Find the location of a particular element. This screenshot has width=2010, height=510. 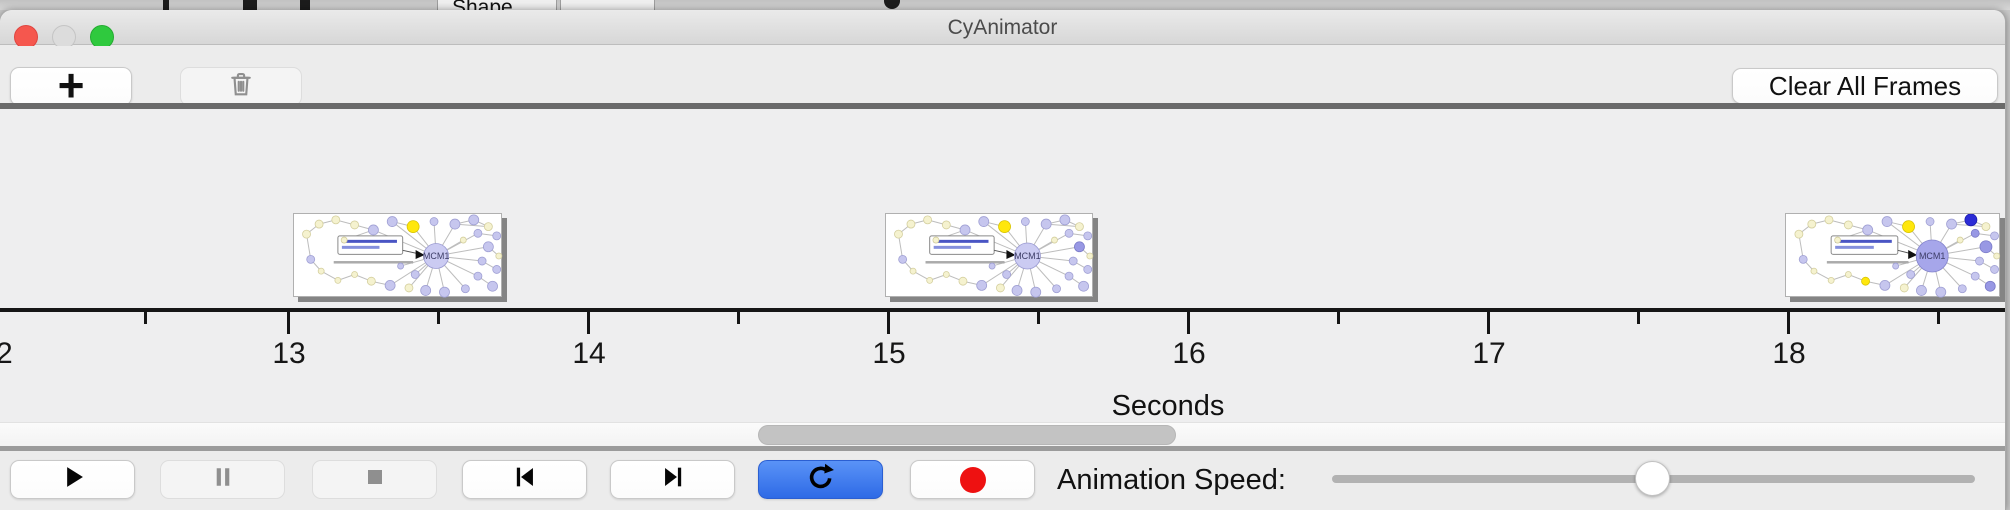

play-button is located at coordinates (72, 479).